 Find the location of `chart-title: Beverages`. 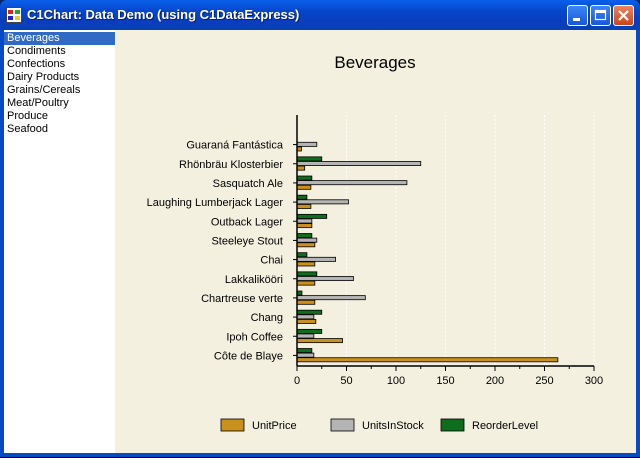

chart-title: Beverages is located at coordinates (374, 62).